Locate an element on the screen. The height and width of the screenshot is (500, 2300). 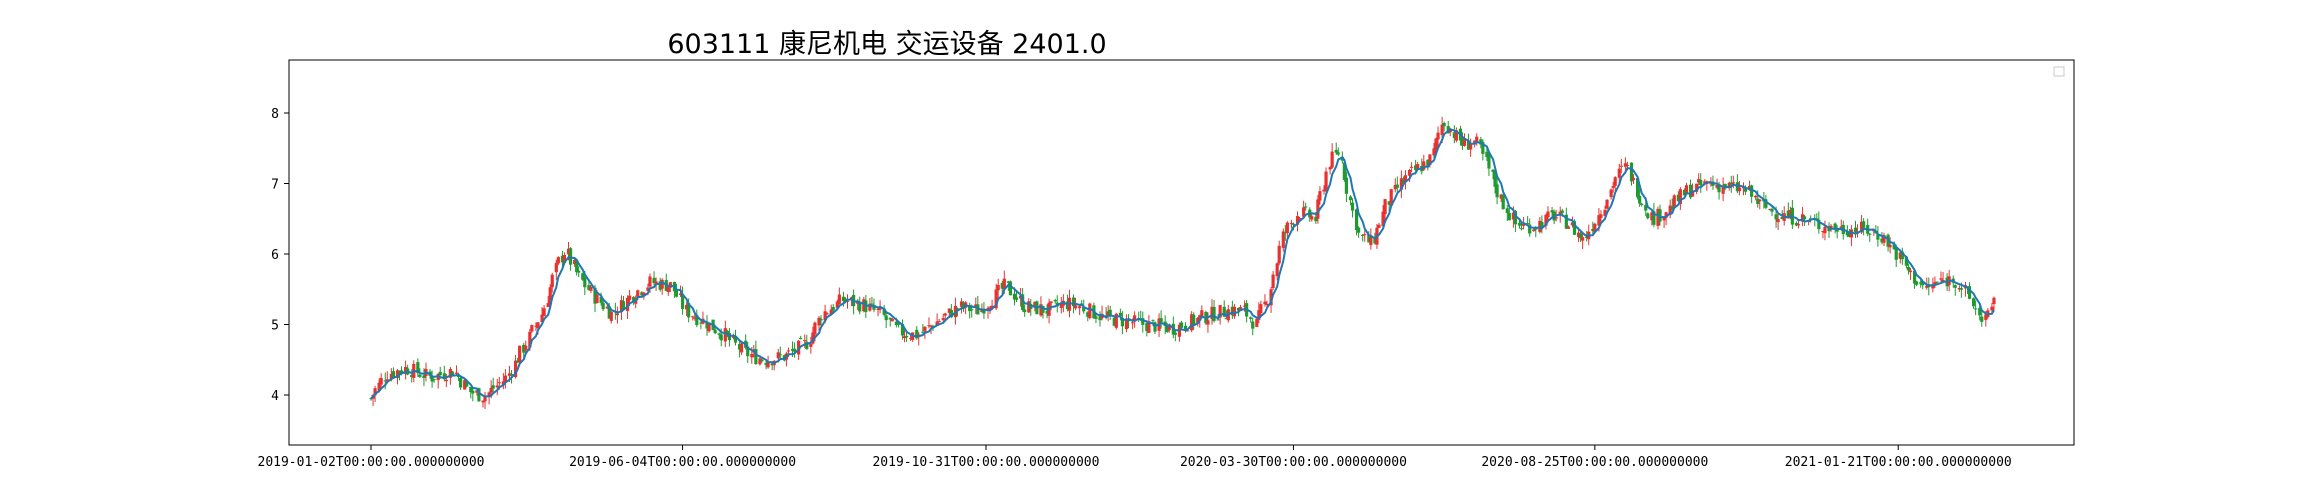
y-tick-label: 6 is located at coordinates (275, 255).